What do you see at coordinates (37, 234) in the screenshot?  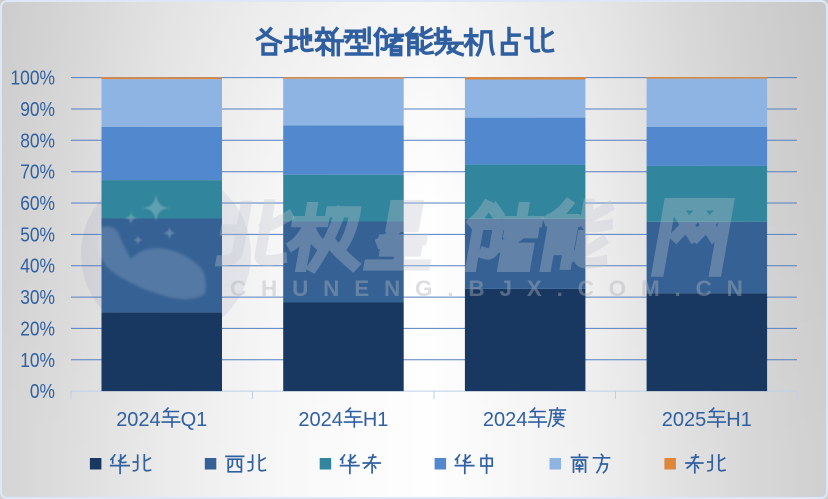 I see `svg-text: 50%` at bounding box center [37, 234].